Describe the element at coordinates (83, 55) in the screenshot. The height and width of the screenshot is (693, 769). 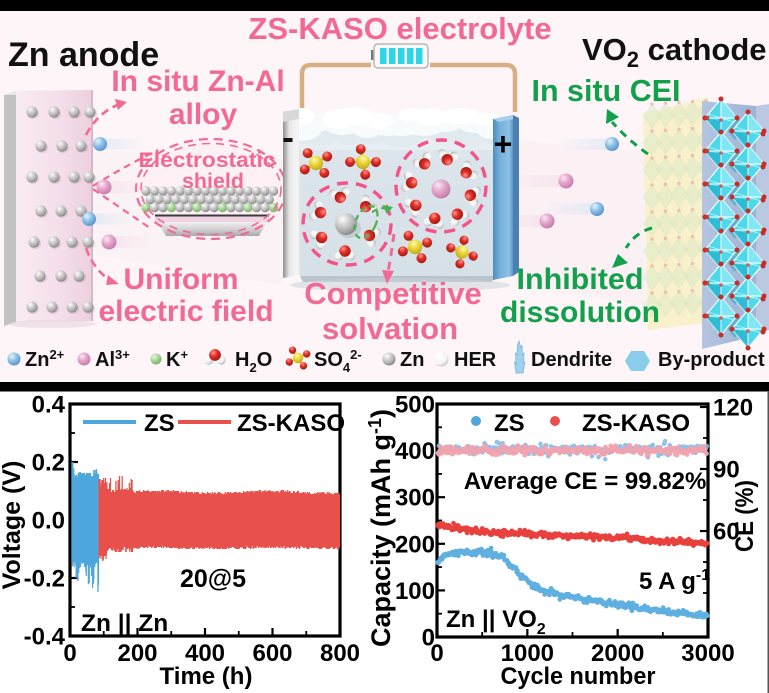
I see `svg-text: Zn anode` at that location.